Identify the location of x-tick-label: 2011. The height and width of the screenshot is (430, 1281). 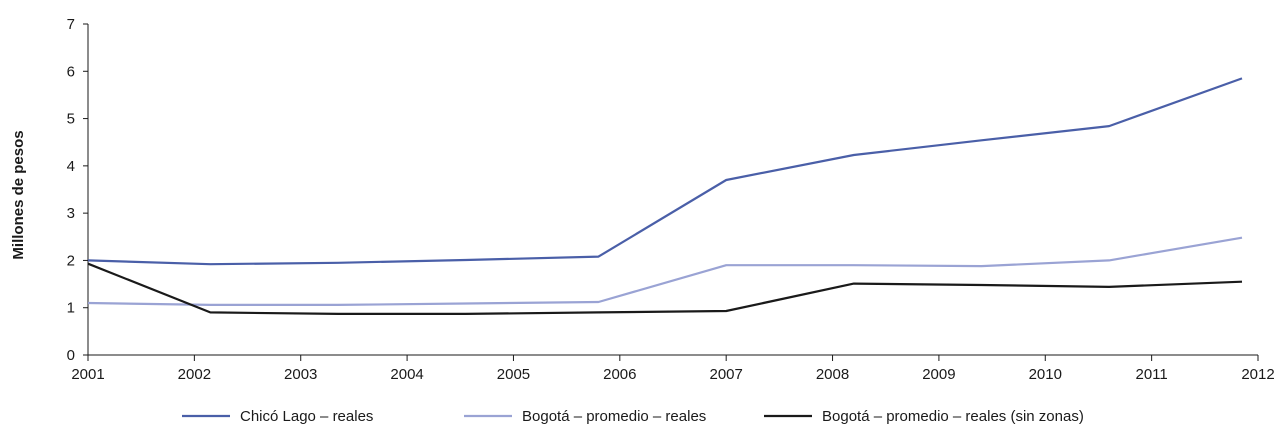
(1152, 374).